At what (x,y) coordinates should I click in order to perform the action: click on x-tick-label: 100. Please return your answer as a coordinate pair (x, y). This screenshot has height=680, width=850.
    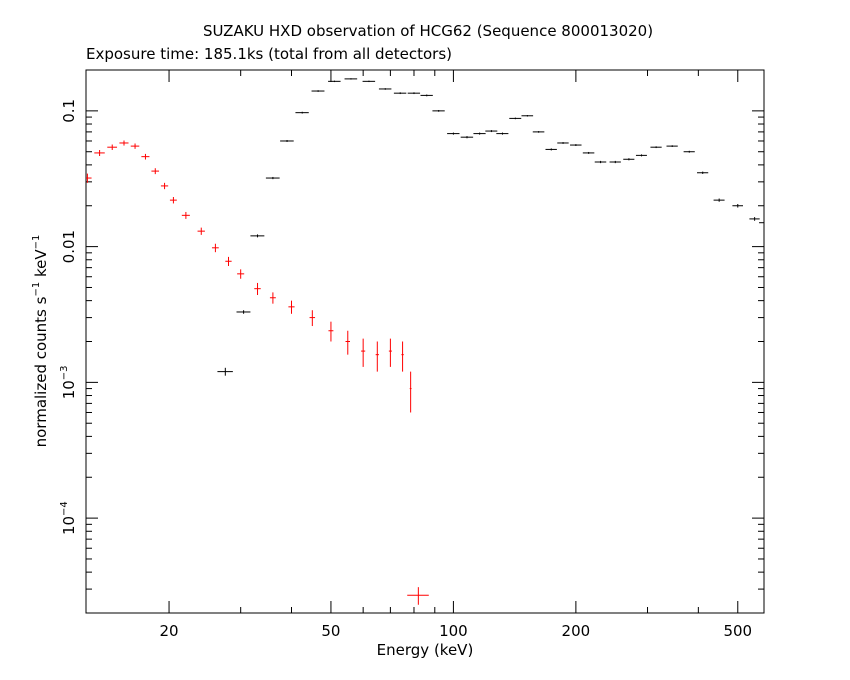
    Looking at the image, I should click on (453, 631).